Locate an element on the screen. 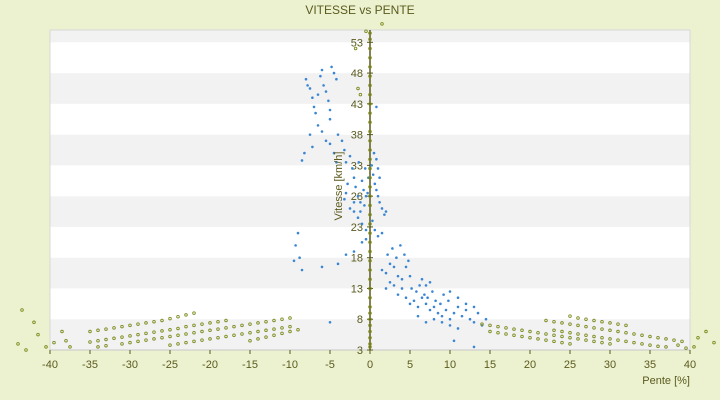  y-tick-label: 33 is located at coordinates (357, 166).